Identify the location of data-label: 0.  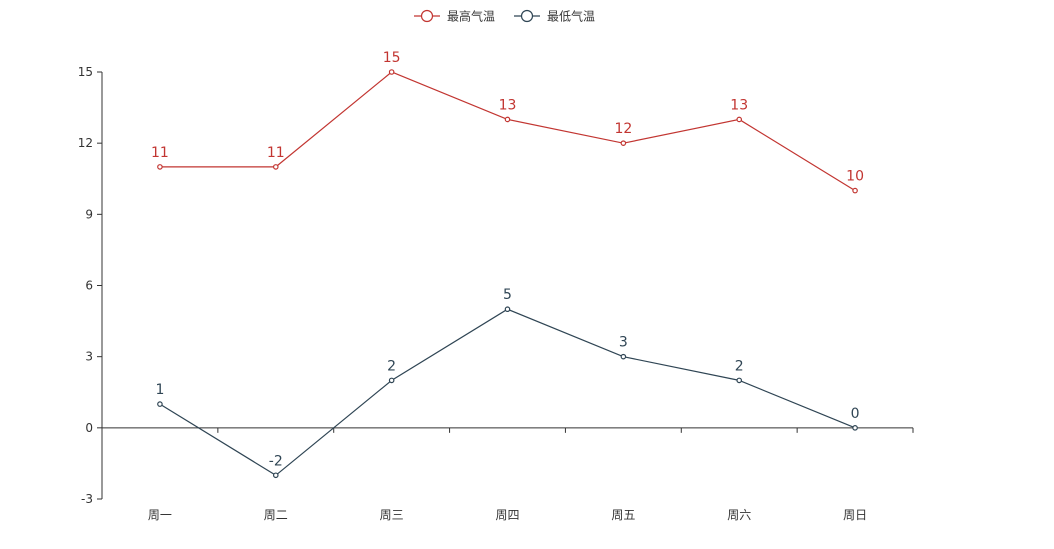
(855, 414).